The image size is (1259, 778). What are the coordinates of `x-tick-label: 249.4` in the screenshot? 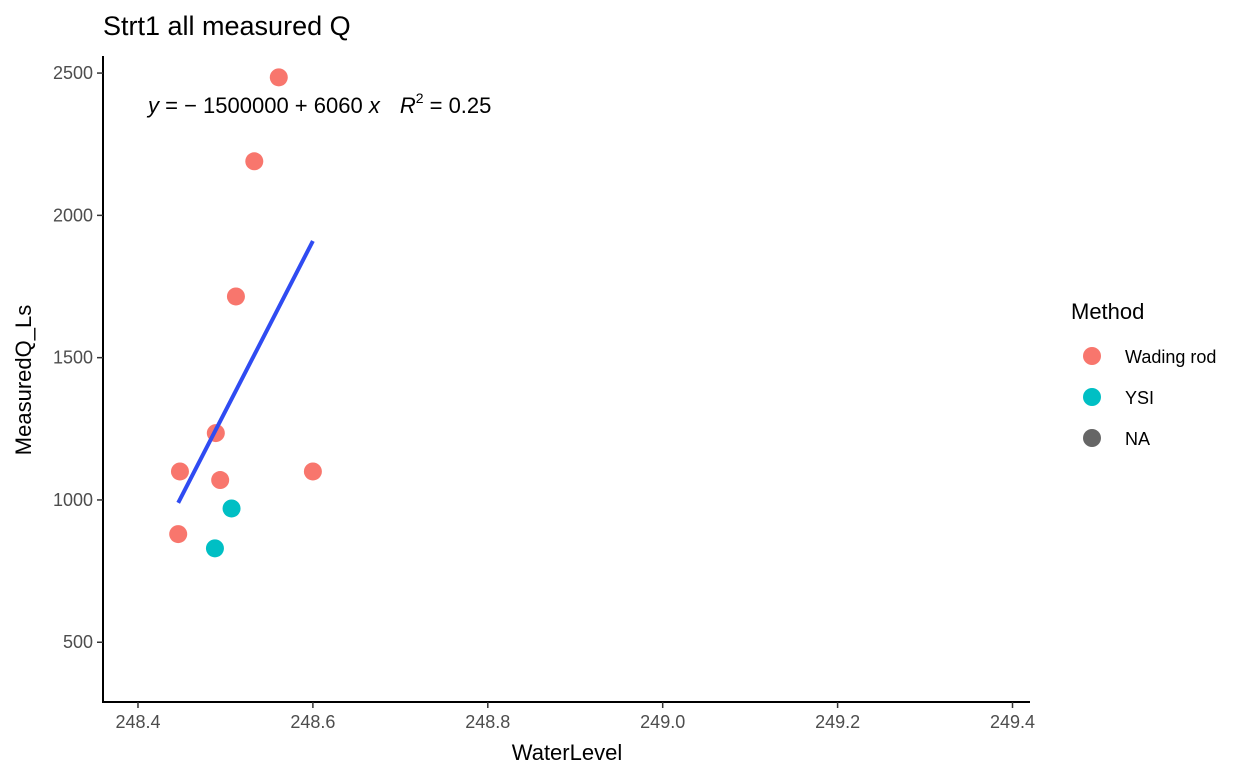 It's located at (1012, 722).